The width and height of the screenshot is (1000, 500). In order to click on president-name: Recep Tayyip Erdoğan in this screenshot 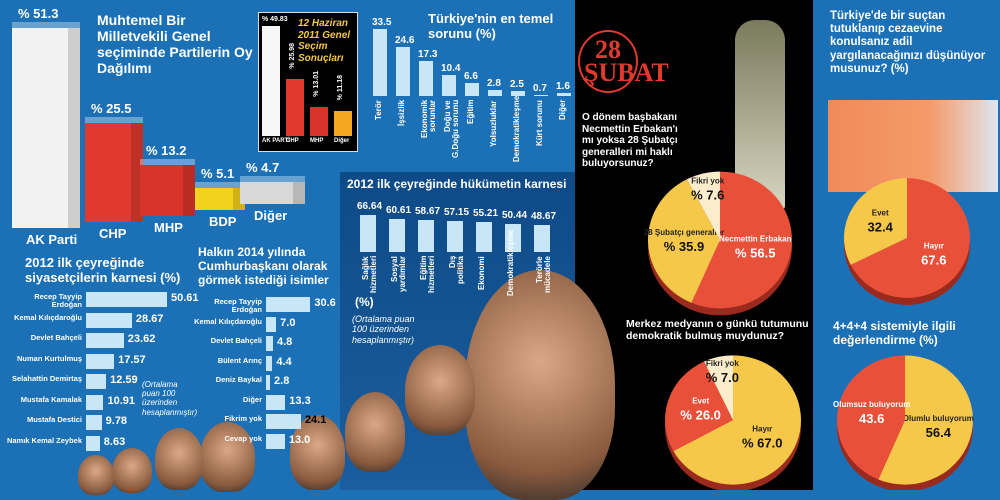, I will do `click(238, 305)`.